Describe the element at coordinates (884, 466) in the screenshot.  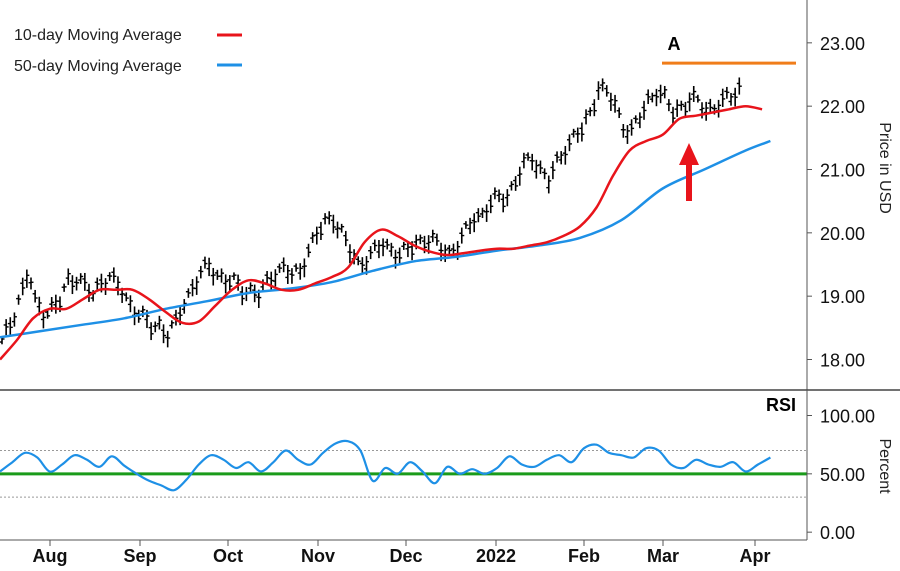
I see `rsi-axis-title: Percent` at that location.